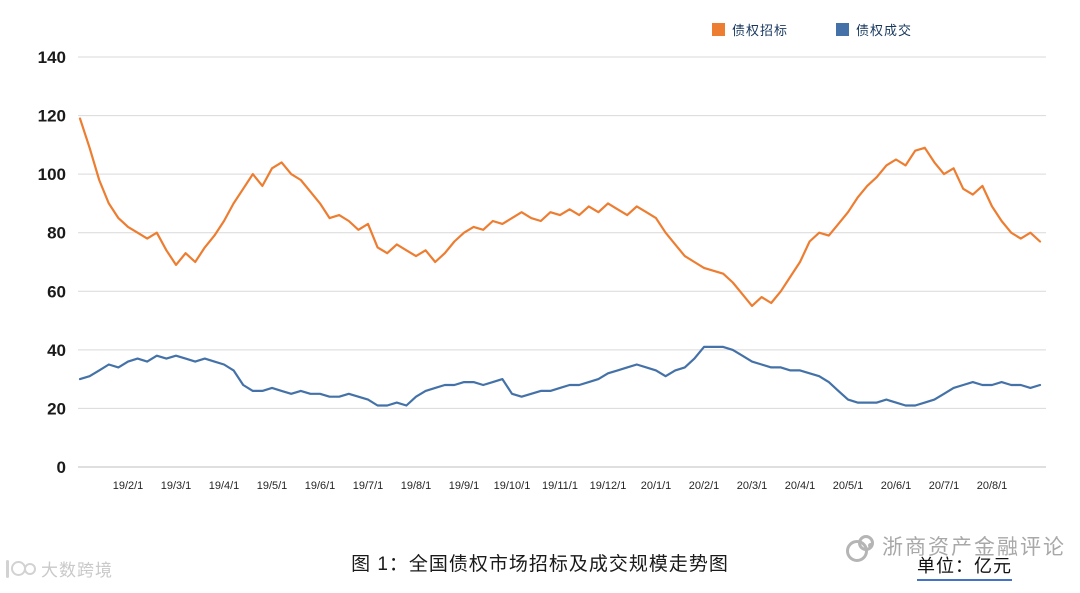 The image size is (1080, 593). What do you see at coordinates (52, 174) in the screenshot?
I see `y-tick-label: 100` at bounding box center [52, 174].